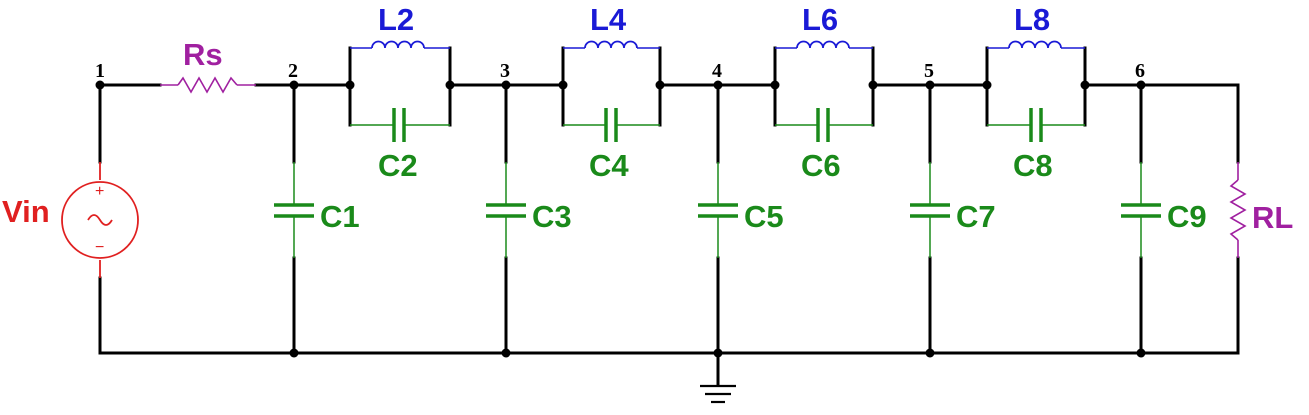  Describe the element at coordinates (1164, 210) in the screenshot. I see `shunt-capacitor-c9: C9` at that location.